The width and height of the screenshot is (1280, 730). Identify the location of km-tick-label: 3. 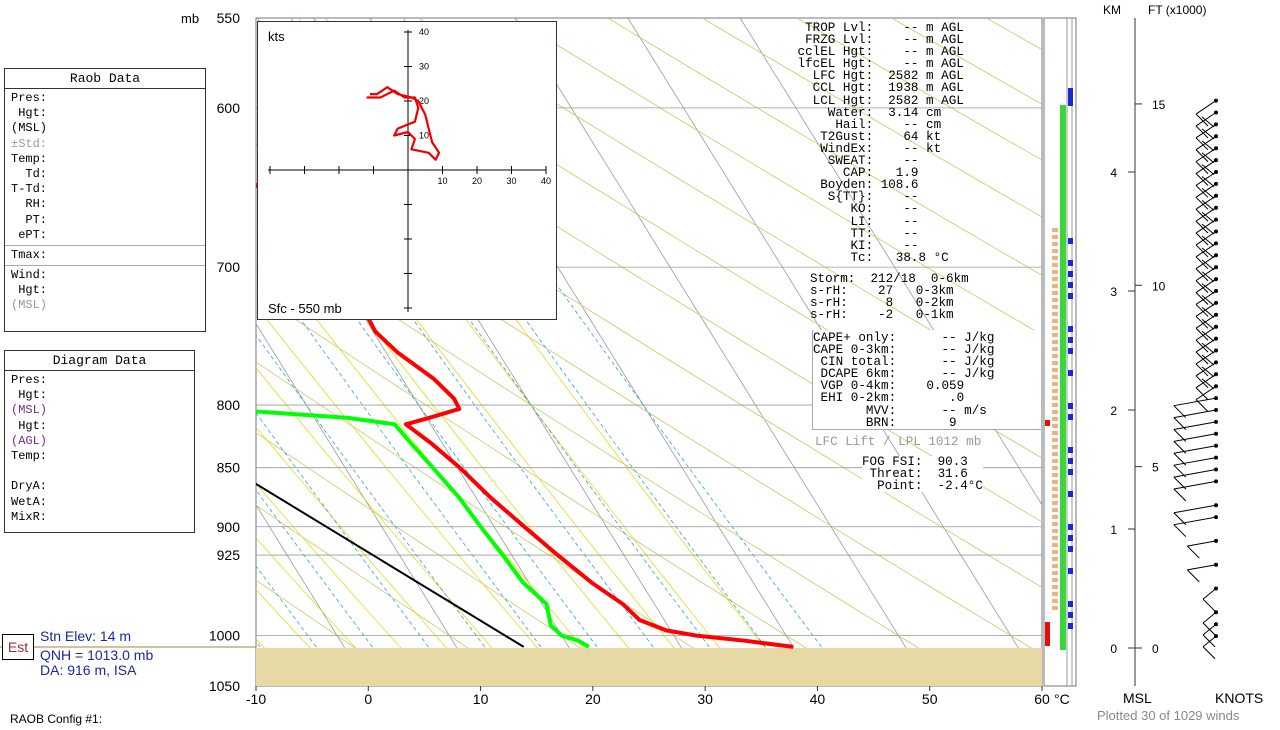
(1113, 292).